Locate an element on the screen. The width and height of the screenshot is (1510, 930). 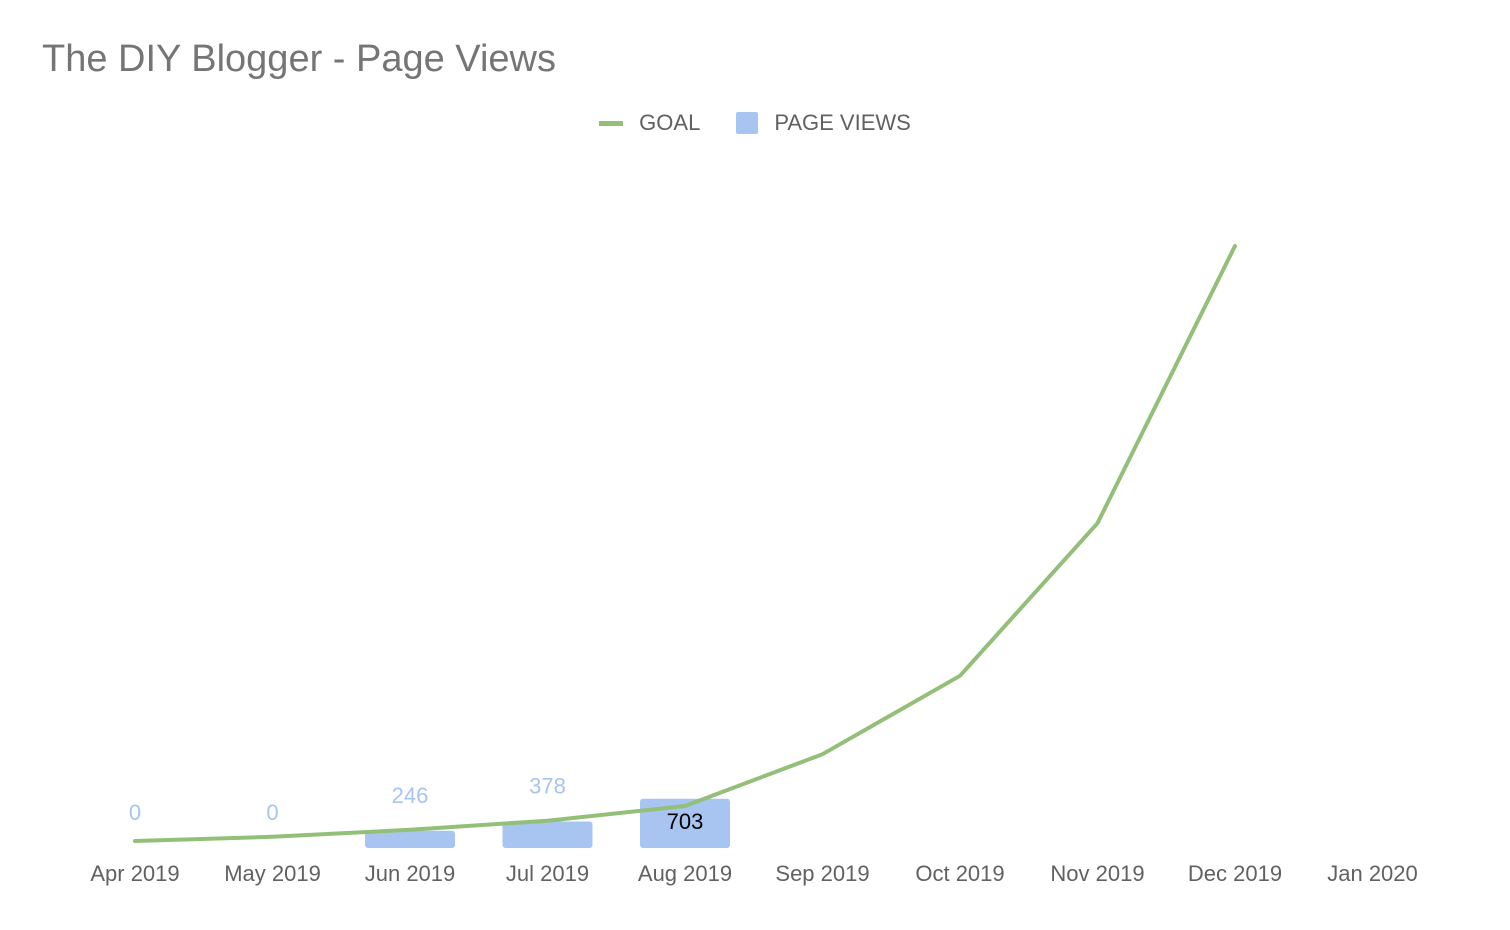
x-tick-label: Jun 2019 is located at coordinates (410, 873).